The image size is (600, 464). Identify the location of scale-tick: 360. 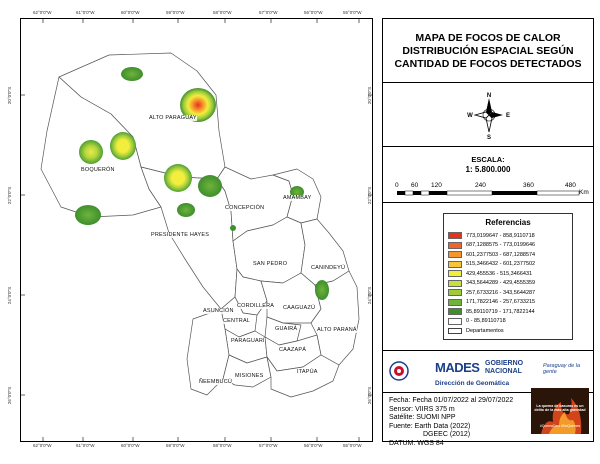
(528, 185).